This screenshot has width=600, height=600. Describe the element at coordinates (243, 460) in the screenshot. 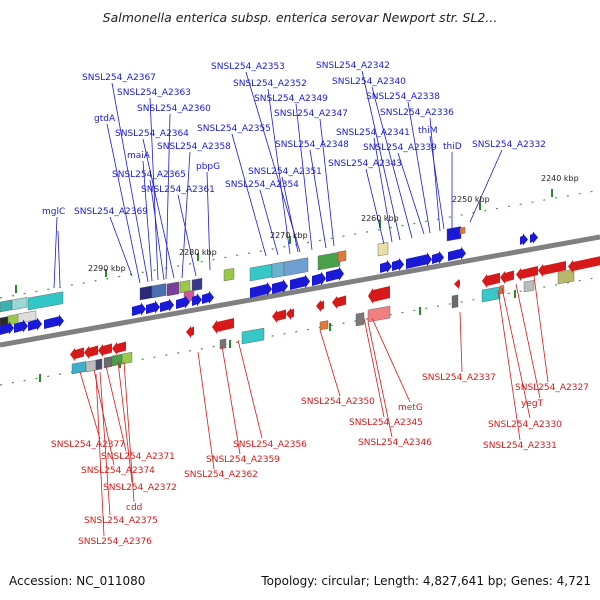

I see `gene-label-reverse: SNSL254_A2359` at that location.